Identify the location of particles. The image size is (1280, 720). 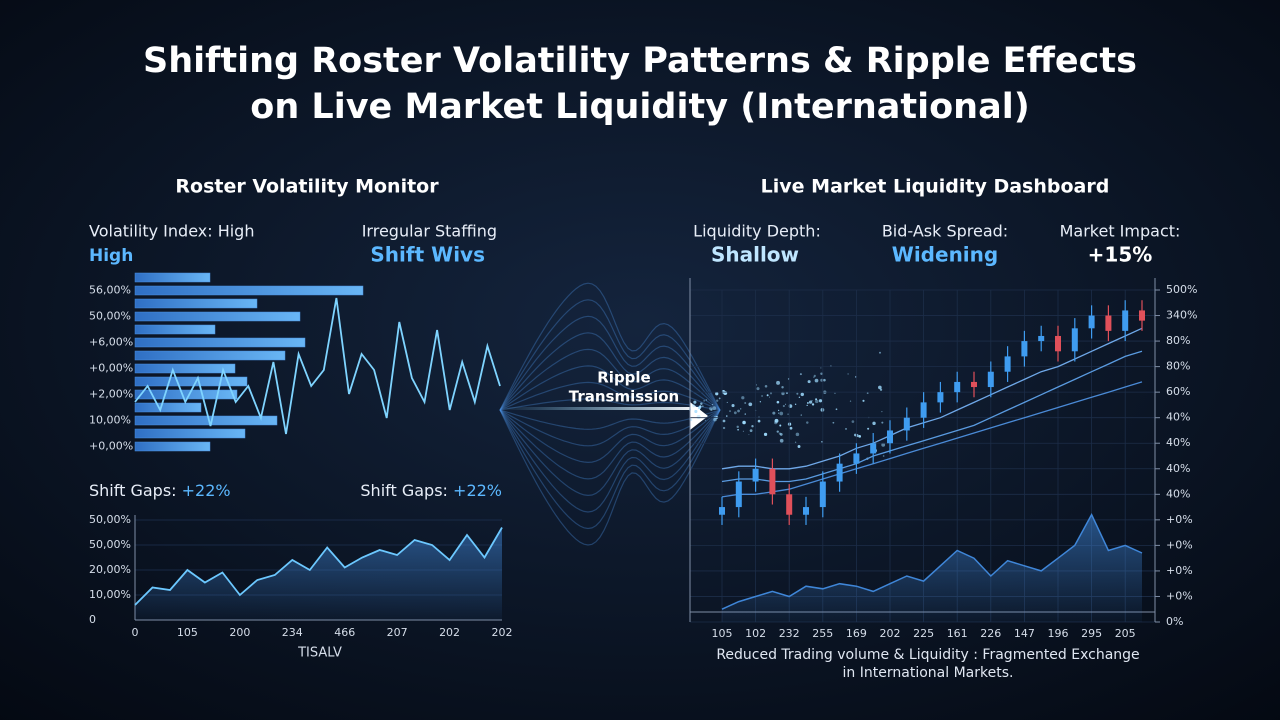
(787, 406).